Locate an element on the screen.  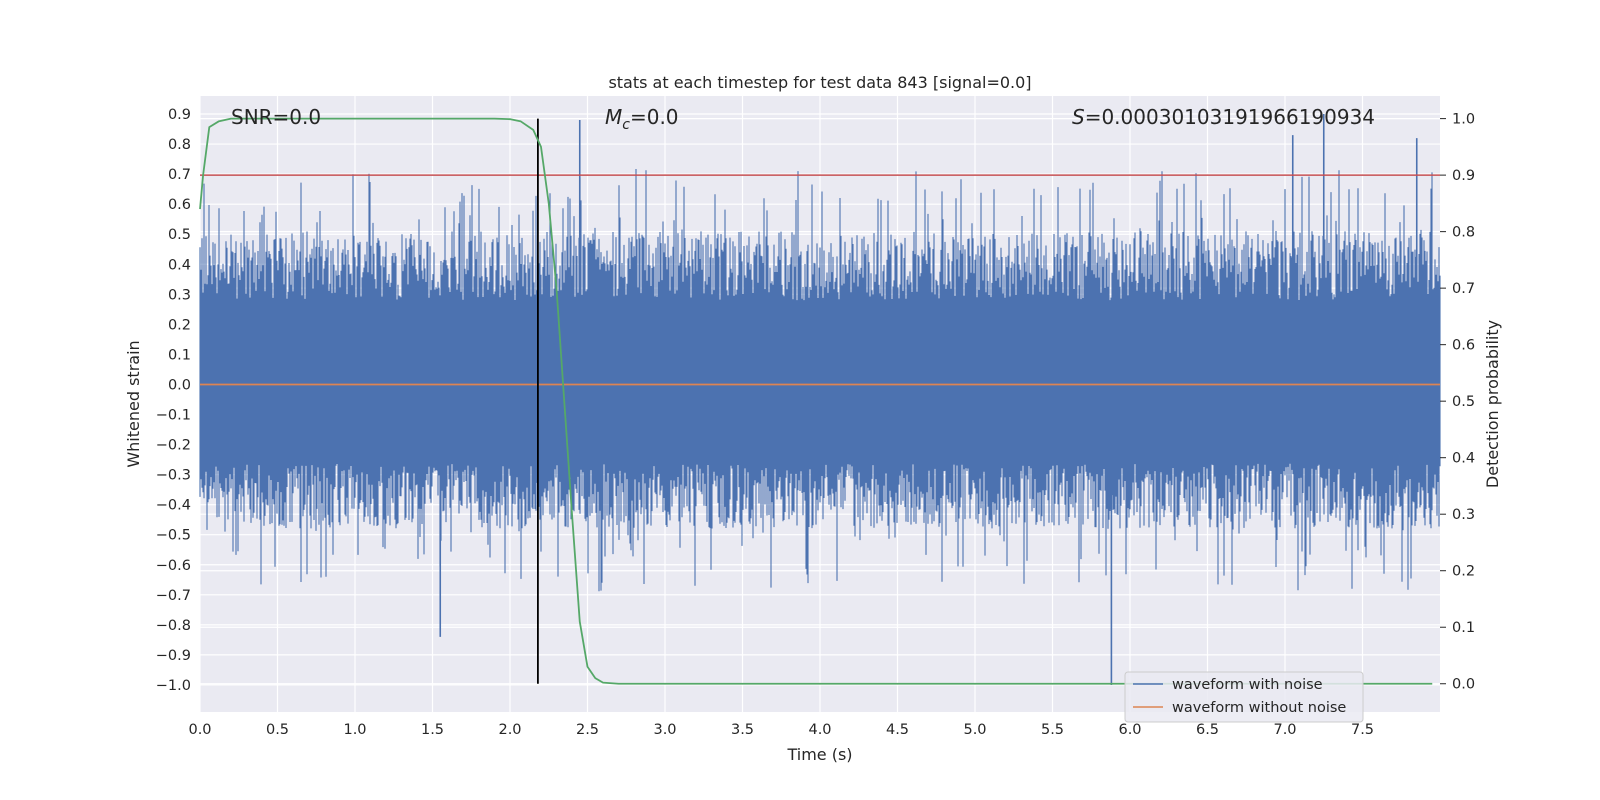
x-tick-label: 6.5 is located at coordinates (1207, 730).